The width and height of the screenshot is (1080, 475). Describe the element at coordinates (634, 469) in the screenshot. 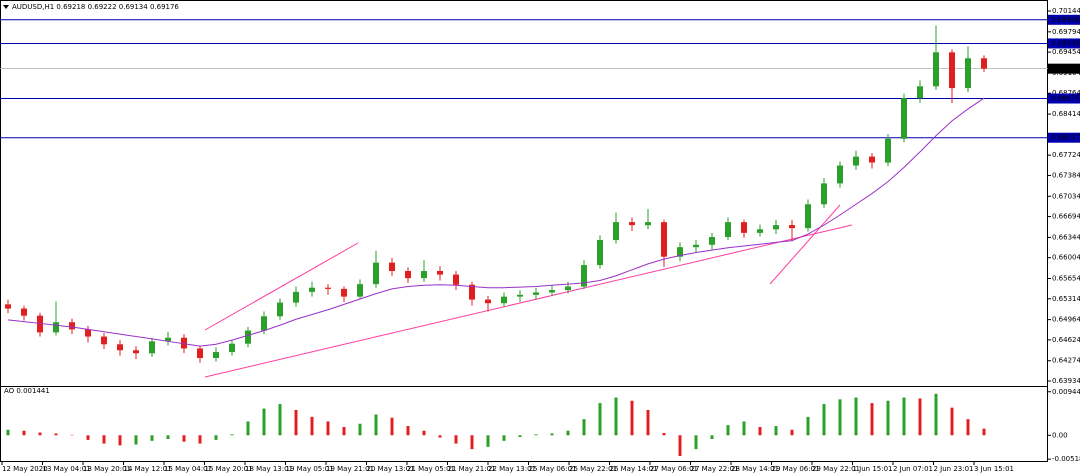

I see `x-tick-label: 26 May 14:01` at that location.